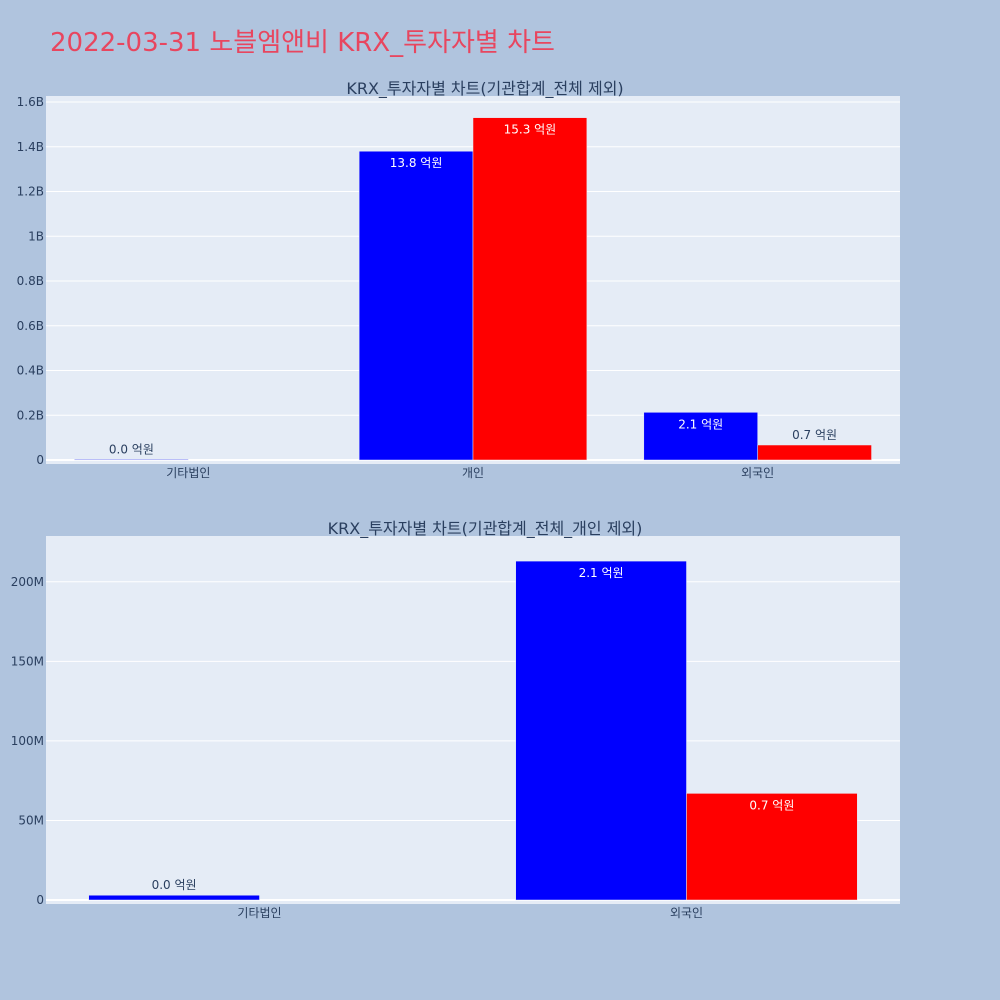 The width and height of the screenshot is (1000, 1000). I want to click on y-tick-label: 0.8B, so click(30, 281).